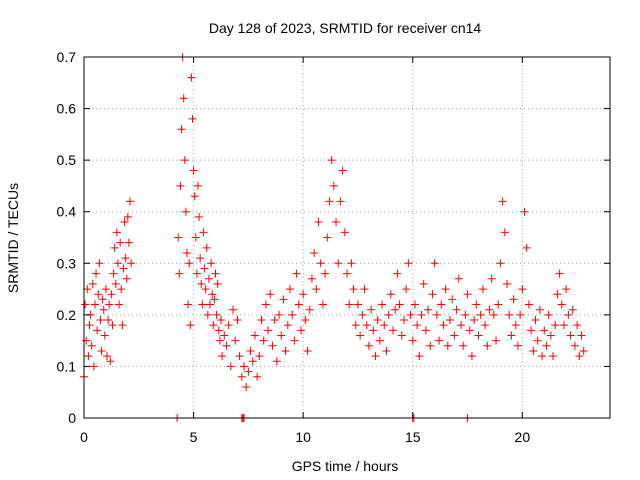  I want to click on x-tick-label: 0, so click(84, 437).